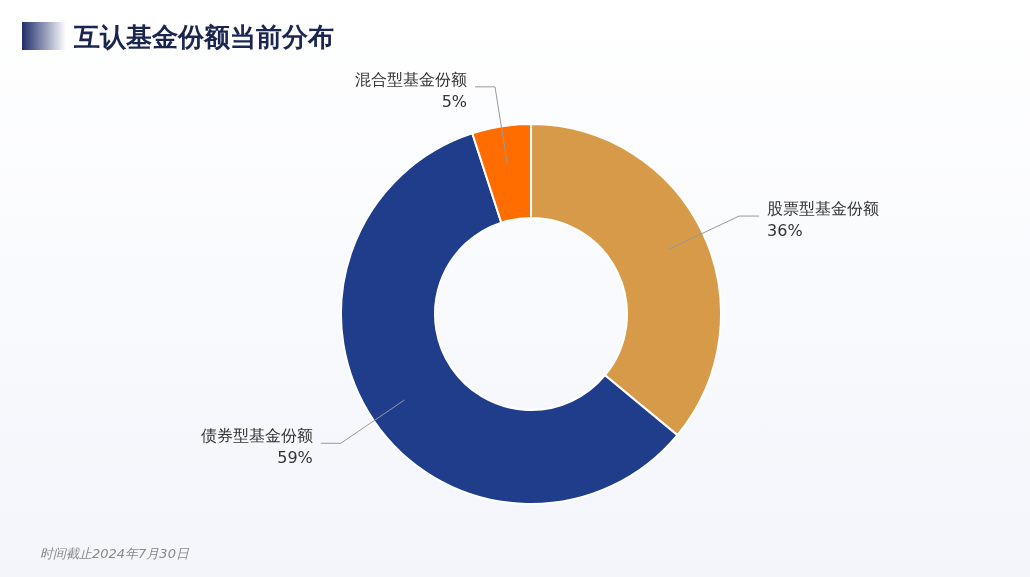  I want to click on slice-label: 混合型基金份额, so click(411, 79).